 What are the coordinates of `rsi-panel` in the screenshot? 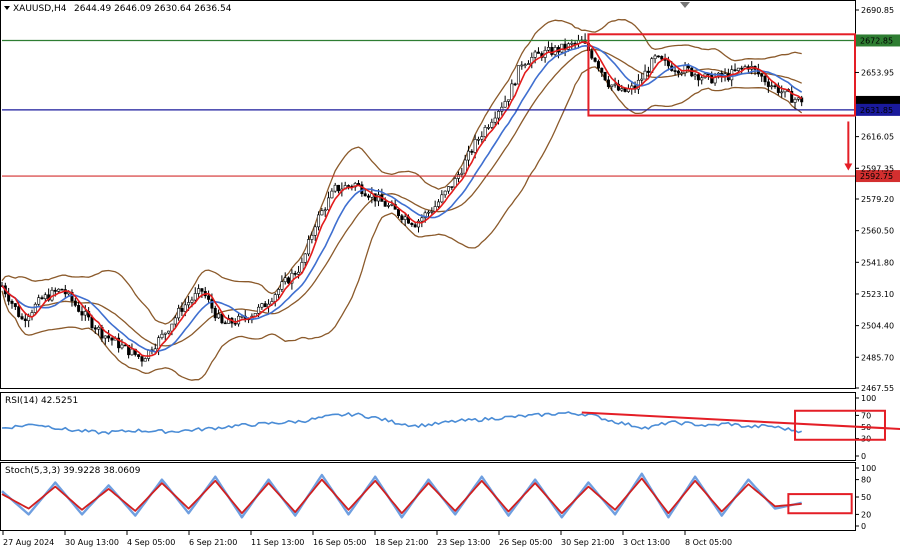 It's located at (428, 426).